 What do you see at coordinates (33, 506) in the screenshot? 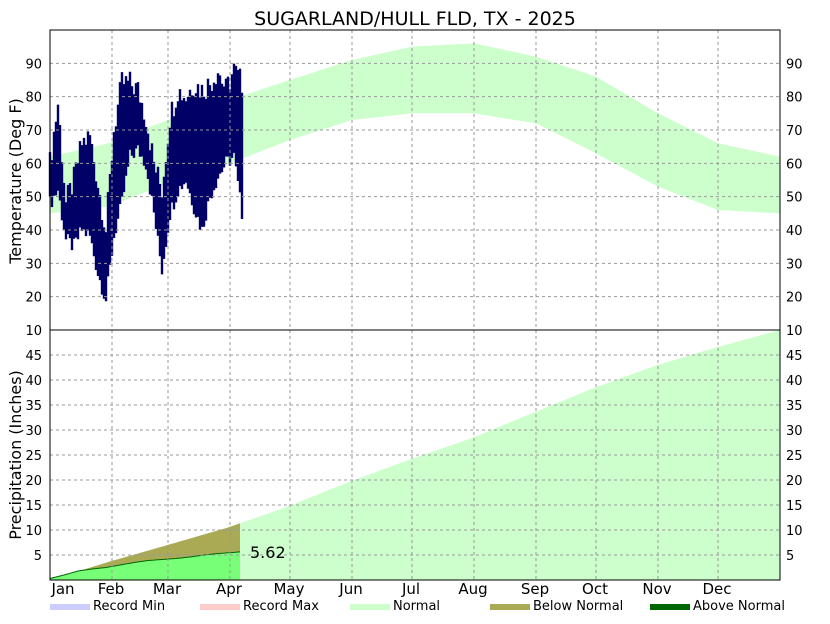
I see `precipitation-tick-label-left: 15` at bounding box center [33, 506].